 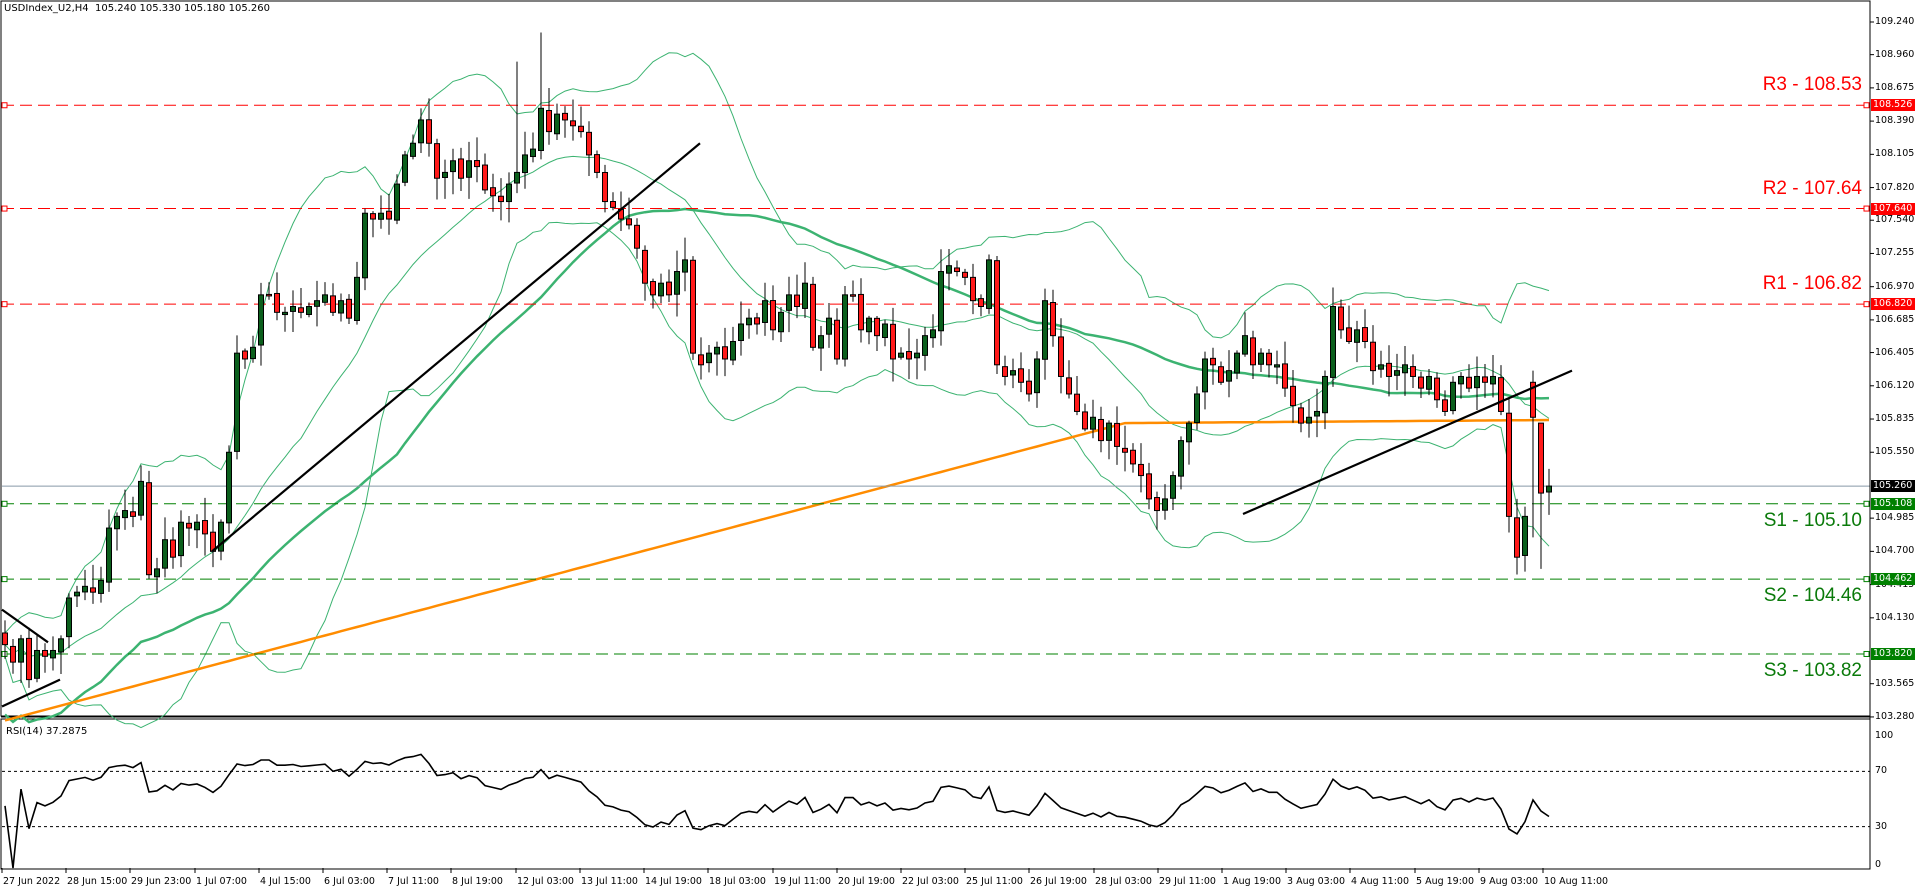 I want to click on level-anchor-right-r2, so click(x=1866, y=208).